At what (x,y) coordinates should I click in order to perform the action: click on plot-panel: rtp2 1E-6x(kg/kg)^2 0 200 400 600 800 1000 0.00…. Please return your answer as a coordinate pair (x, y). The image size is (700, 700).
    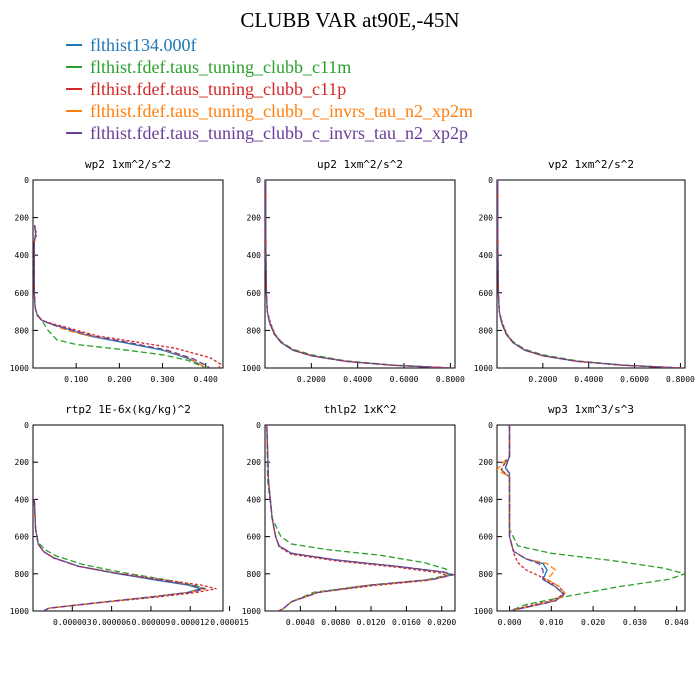
    Looking at the image, I should click on (129, 515).